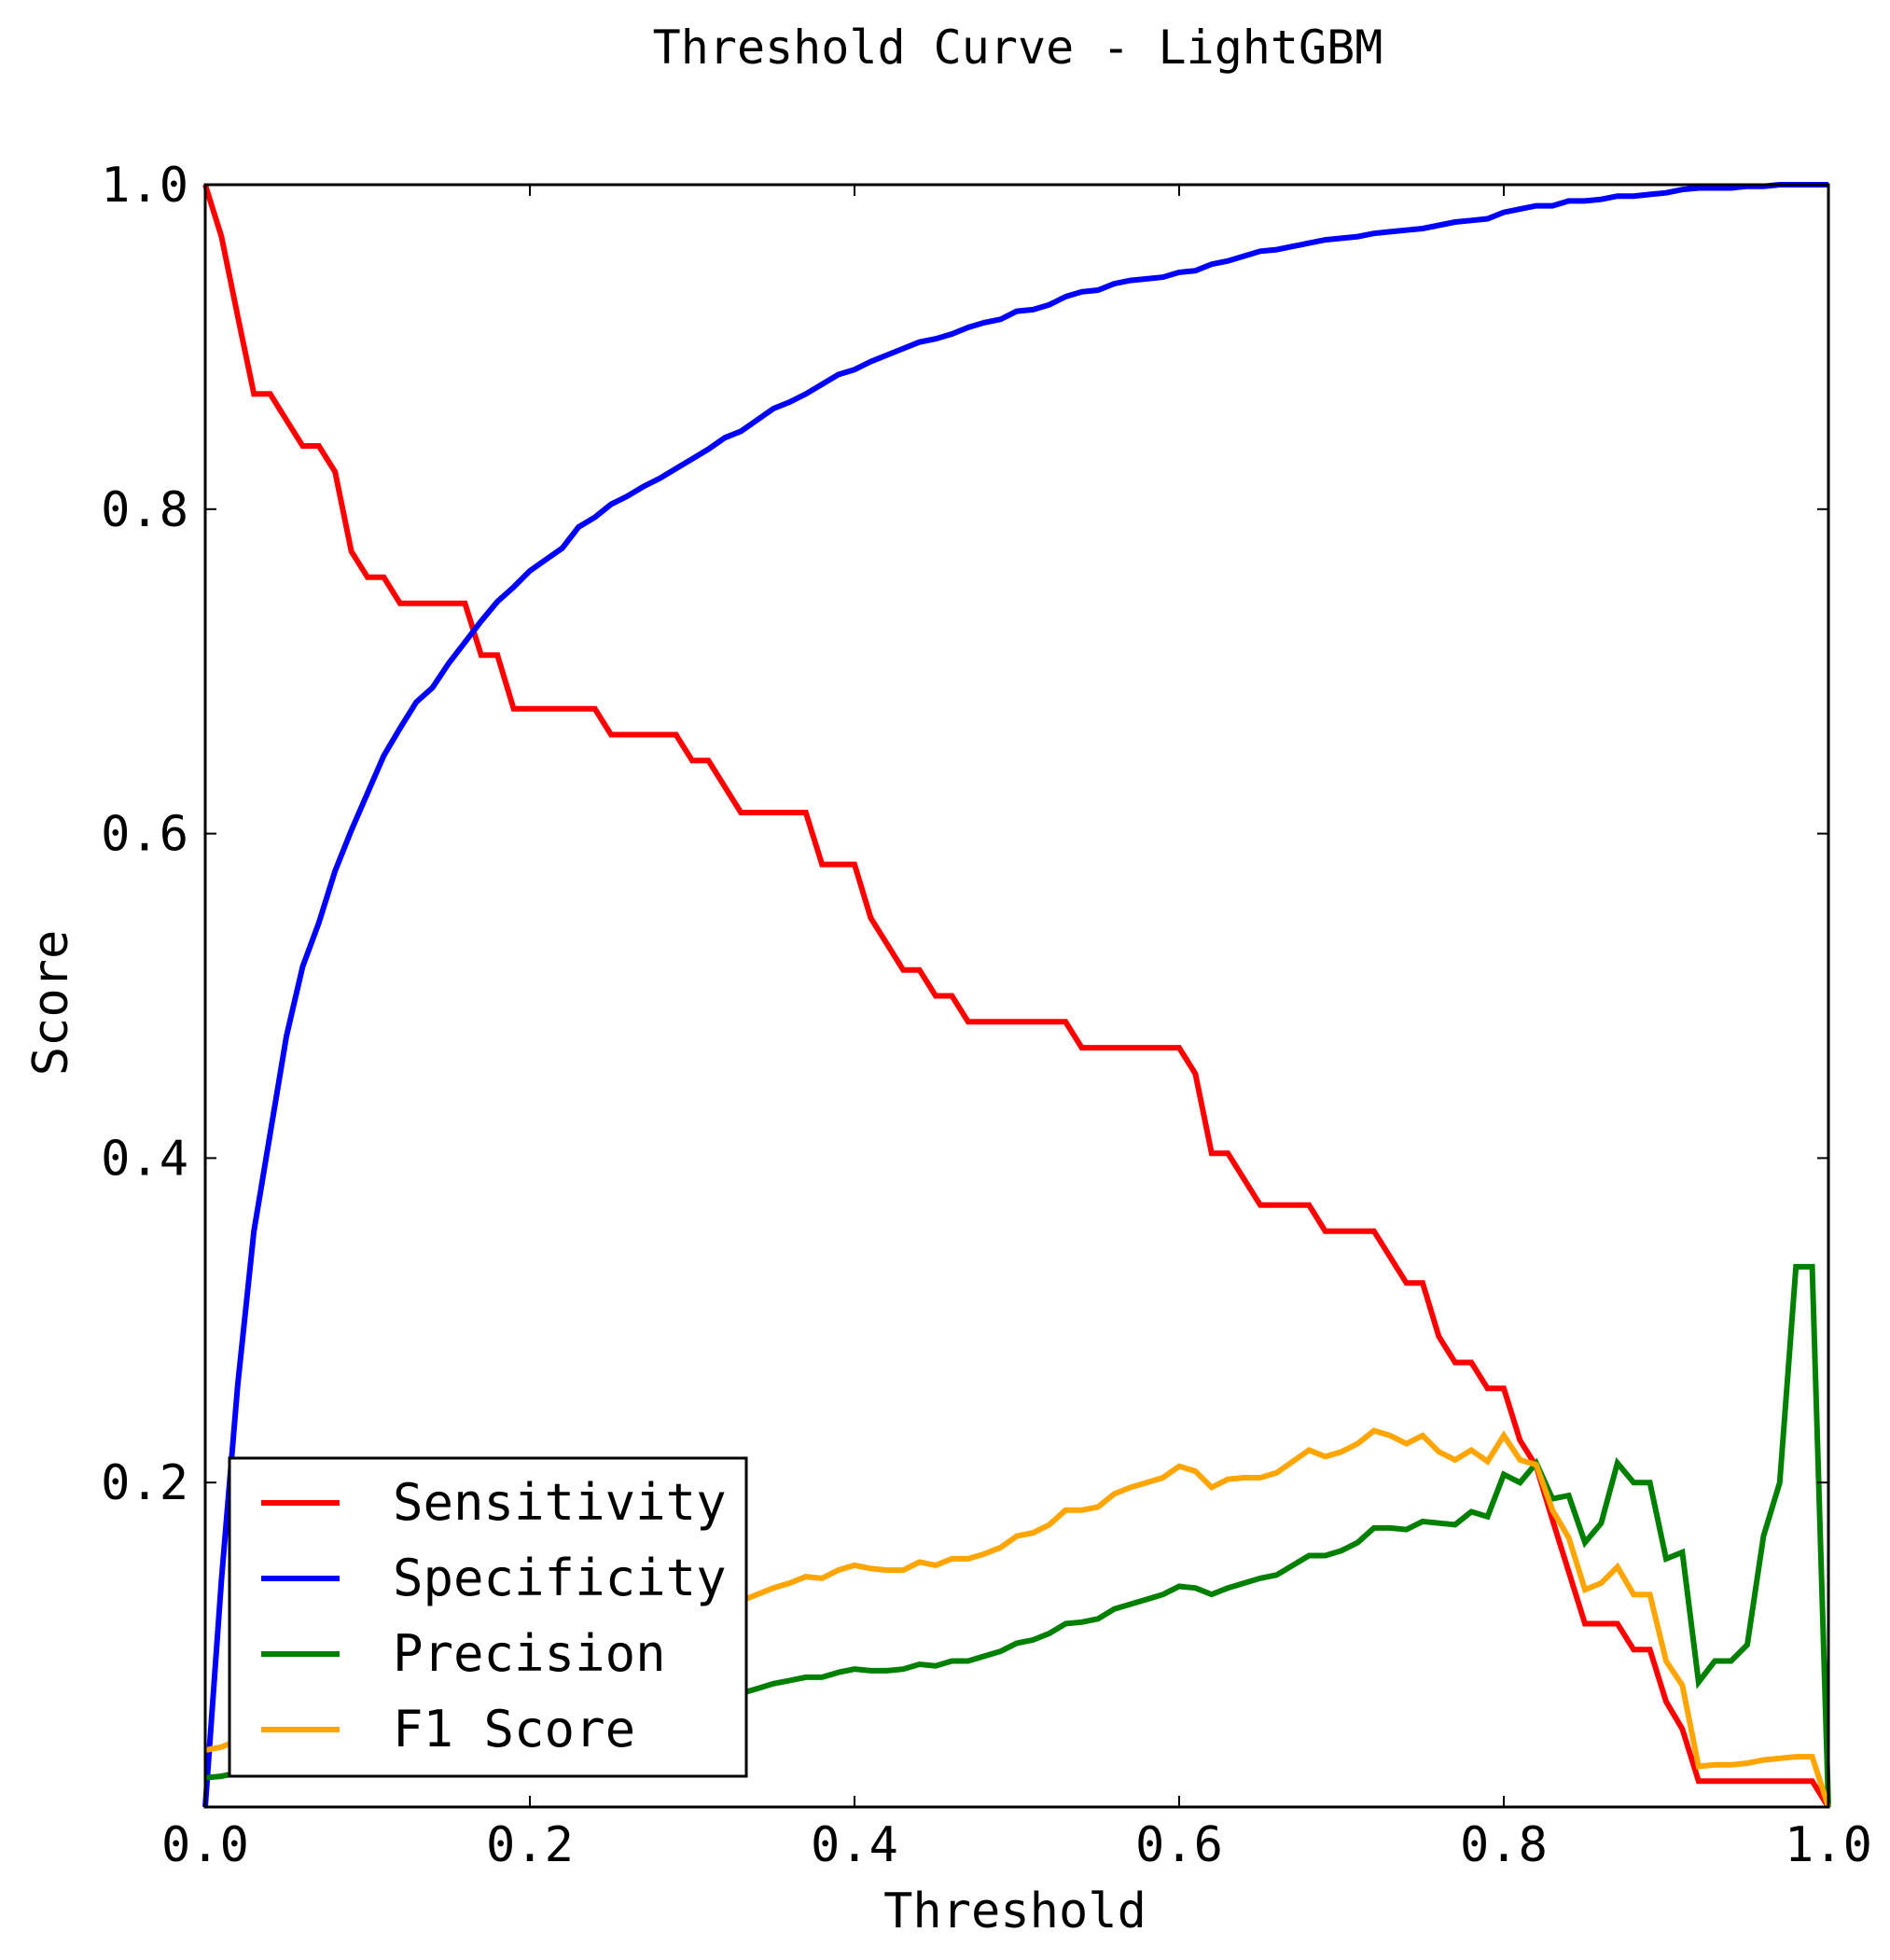 This screenshot has width=1890, height=1960. I want to click on y-tick-label: 1.0, so click(145, 186).